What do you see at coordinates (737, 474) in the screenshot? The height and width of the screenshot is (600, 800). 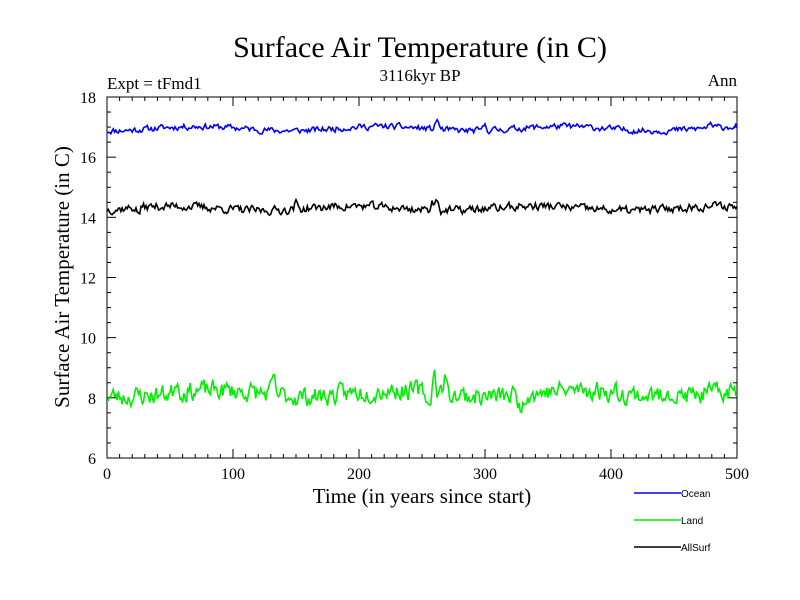 I see `x-tick-label: 500` at bounding box center [737, 474].